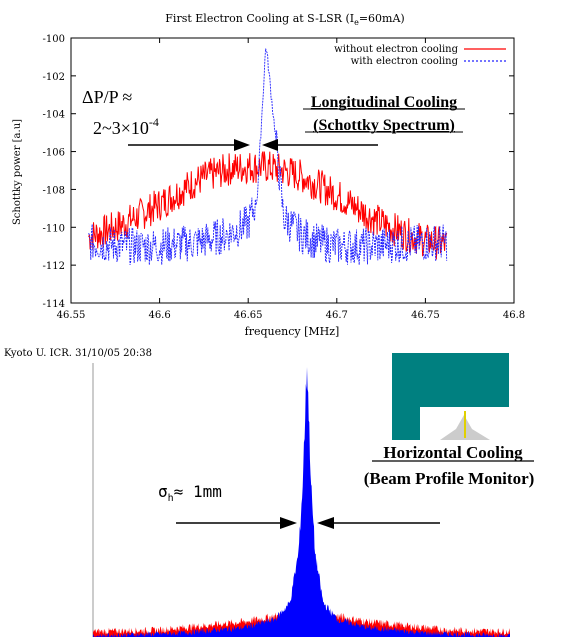 This screenshot has height=643, width=569. Describe the element at coordinates (107, 97) in the screenshot. I see `delta-p-annotation-line1: ΔP/P ≈` at that location.